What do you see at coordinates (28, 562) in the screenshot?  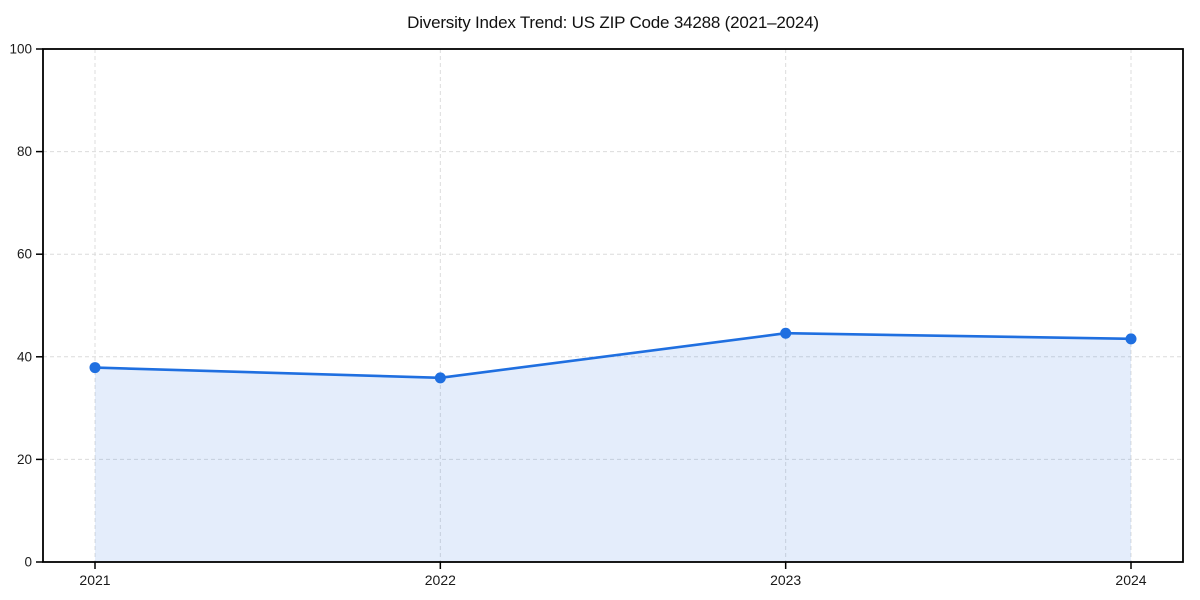 I see `y-axis-tick-label: 0` at bounding box center [28, 562].